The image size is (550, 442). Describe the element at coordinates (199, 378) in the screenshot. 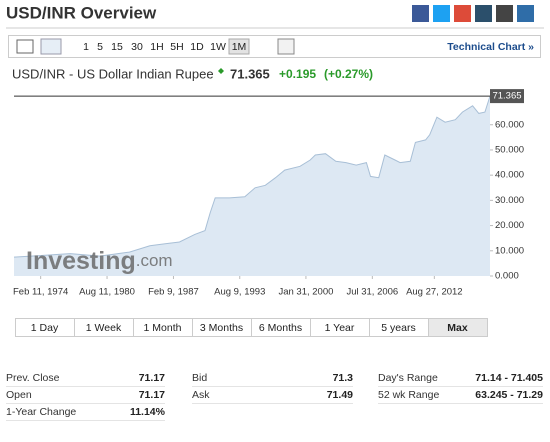

I see `stat-label: Bid` at that location.